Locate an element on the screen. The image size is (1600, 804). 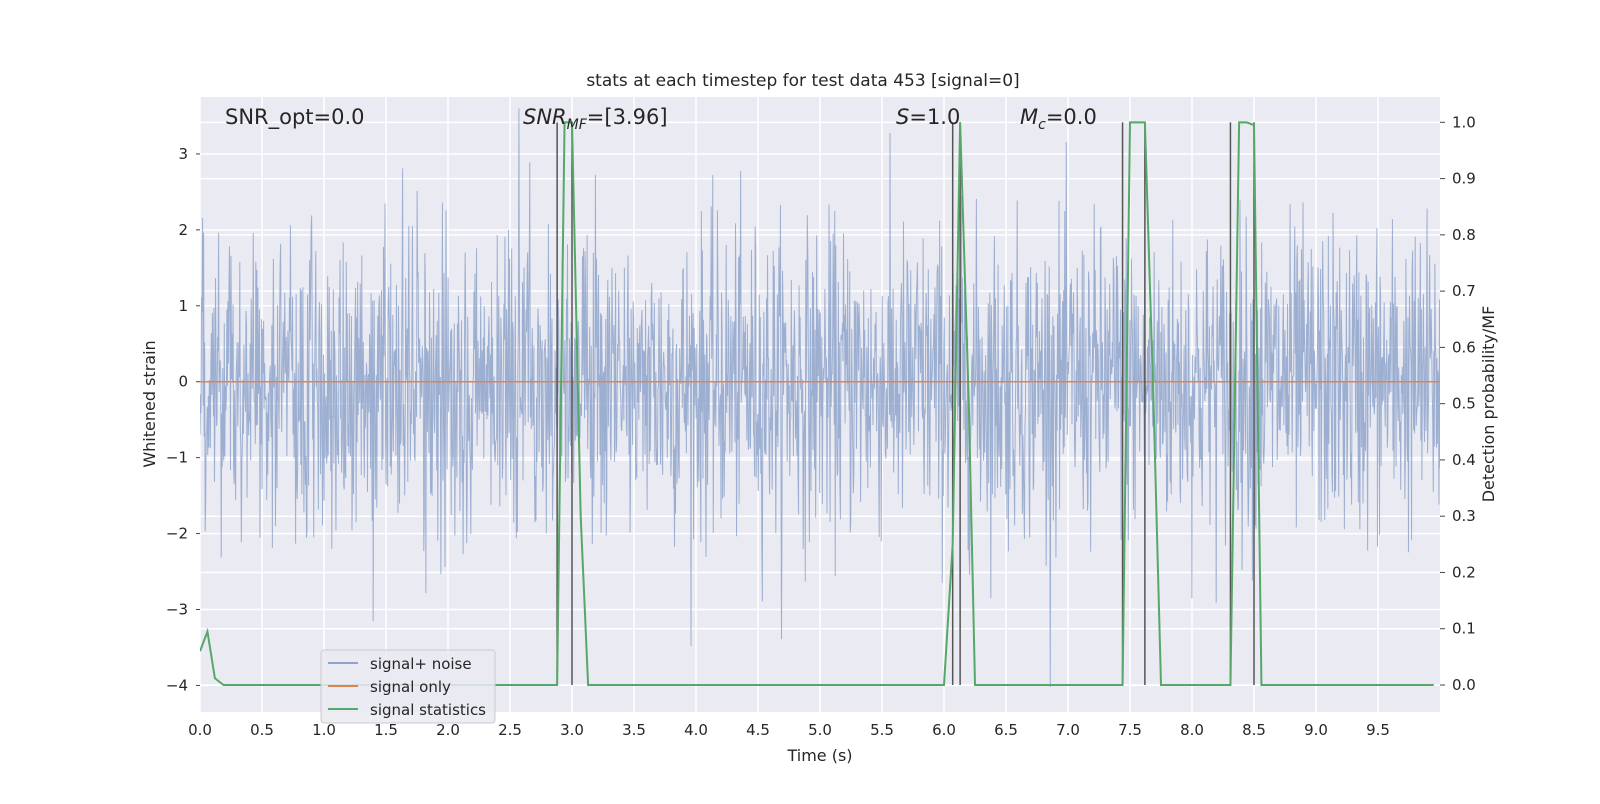
y-tick-label: 3 is located at coordinates (183, 154).